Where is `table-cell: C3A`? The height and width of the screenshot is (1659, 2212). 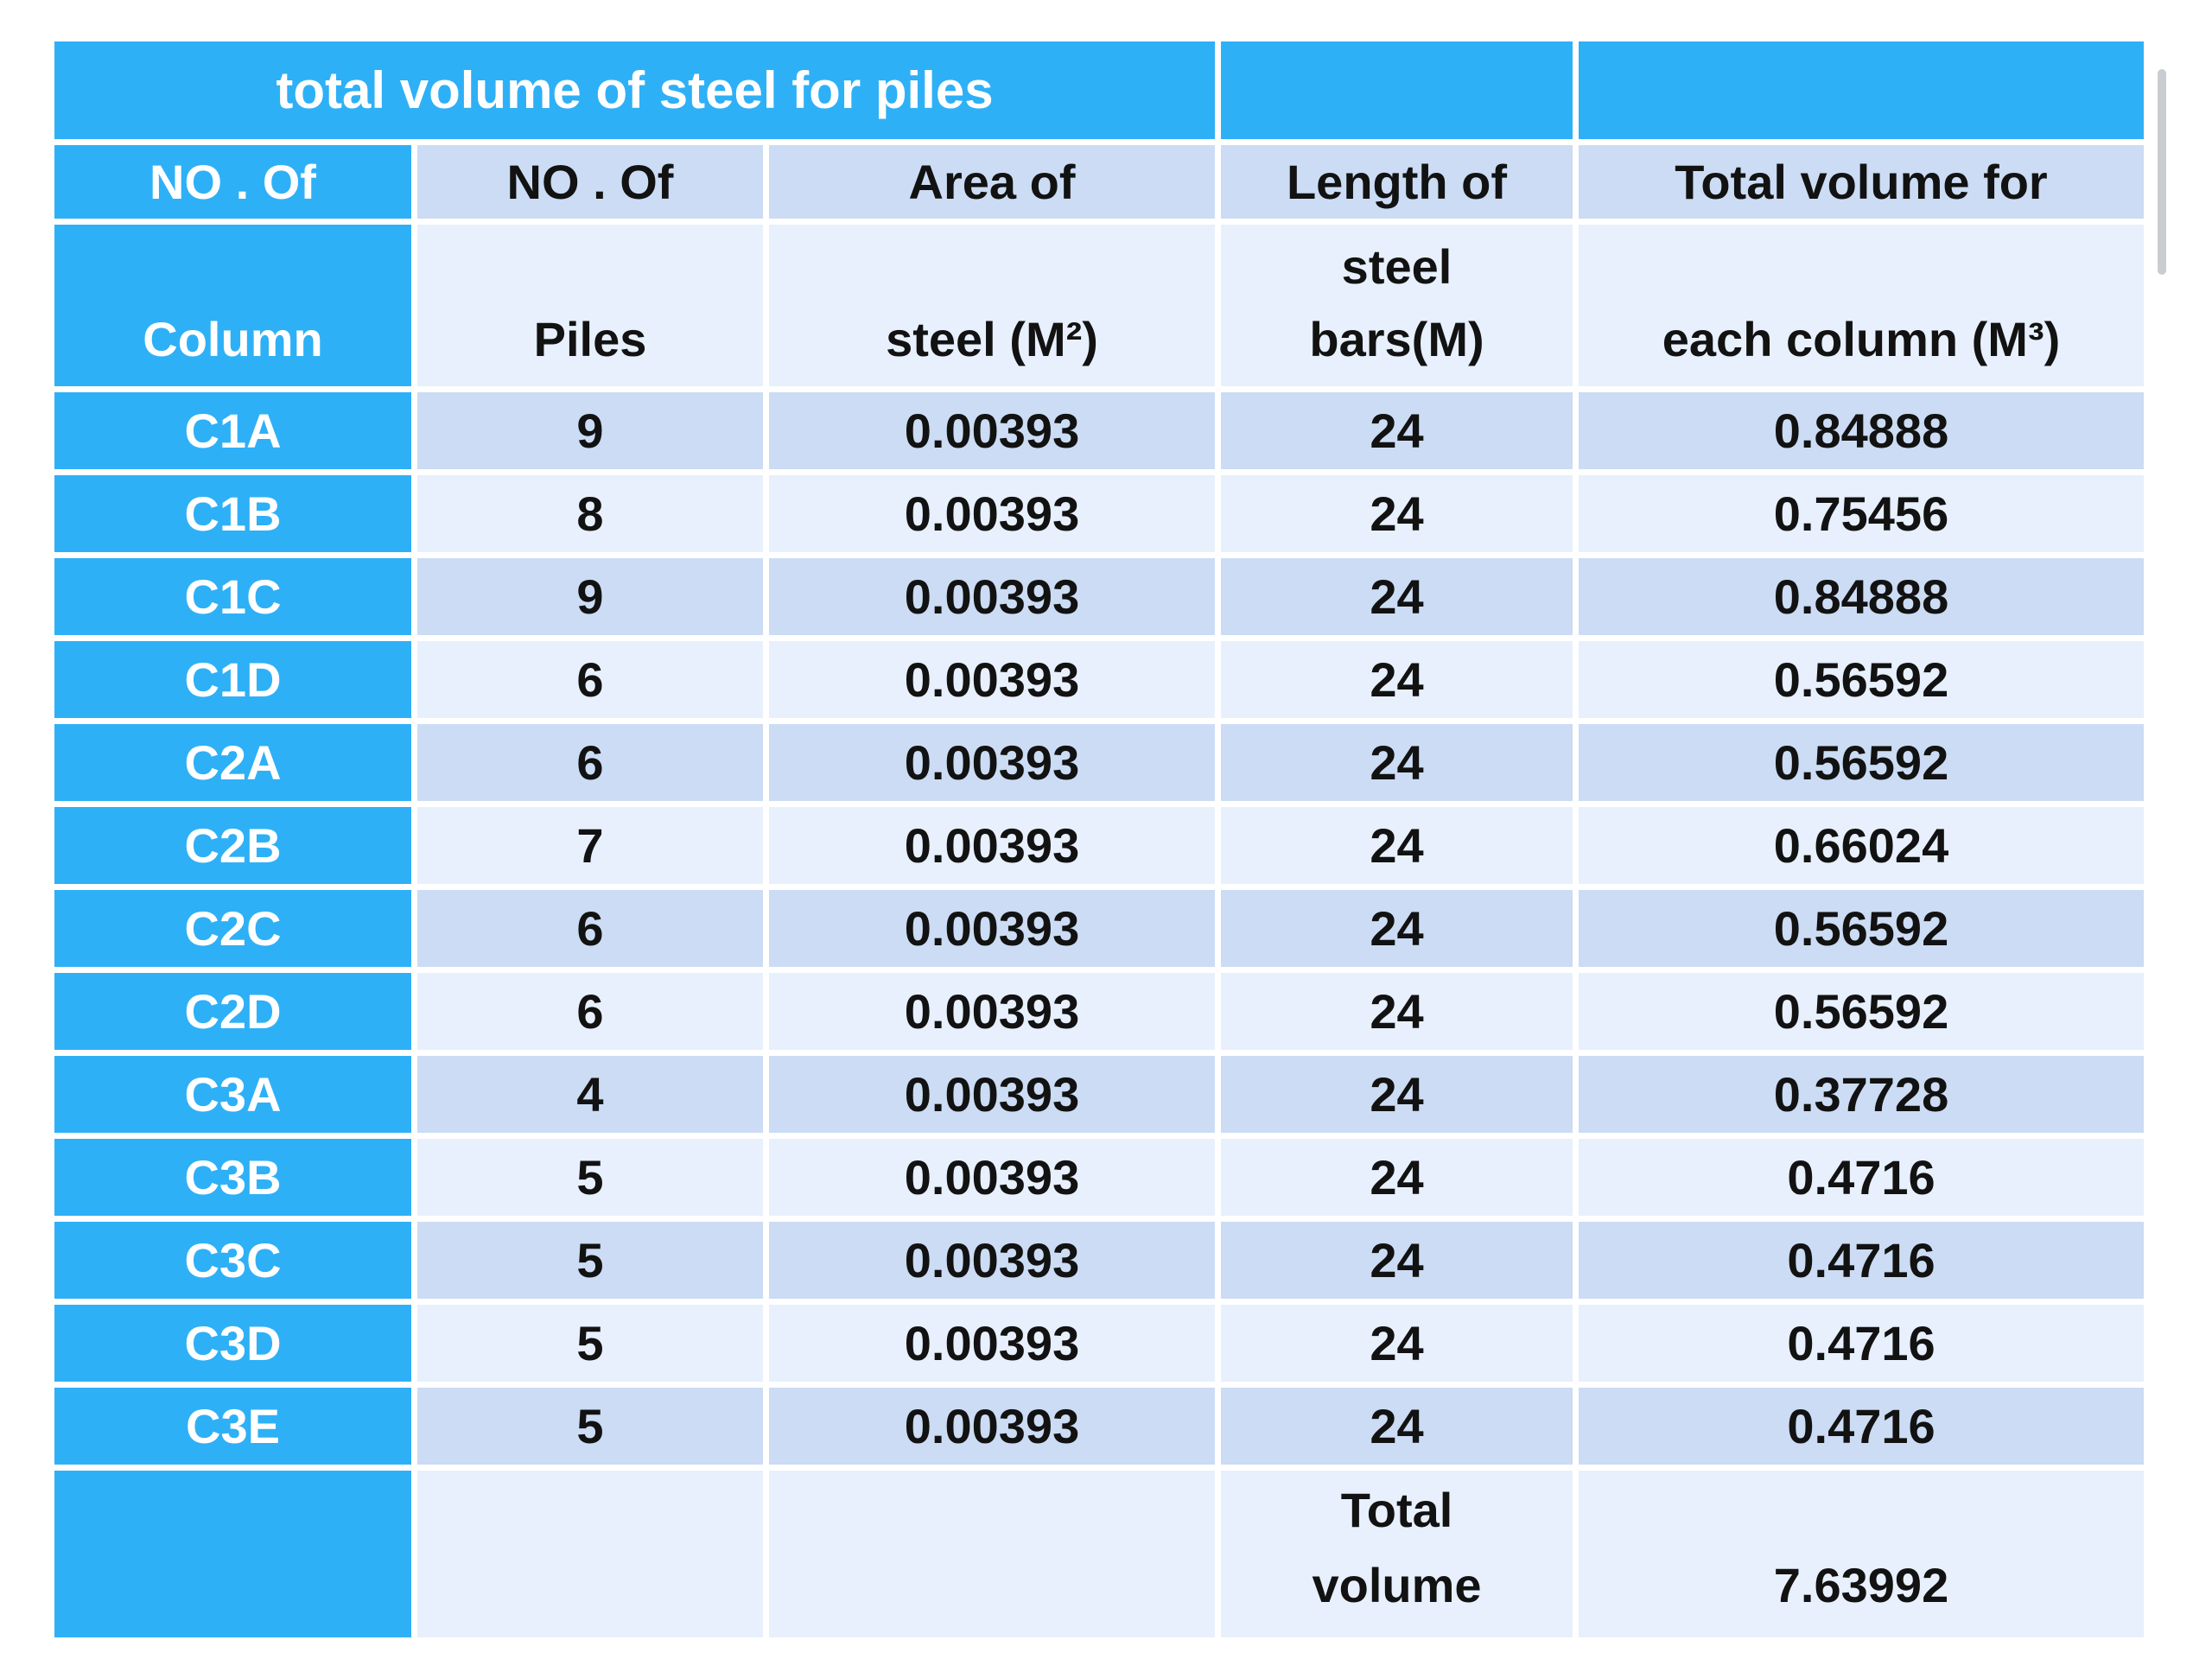 table-cell: C3A is located at coordinates (232, 1094).